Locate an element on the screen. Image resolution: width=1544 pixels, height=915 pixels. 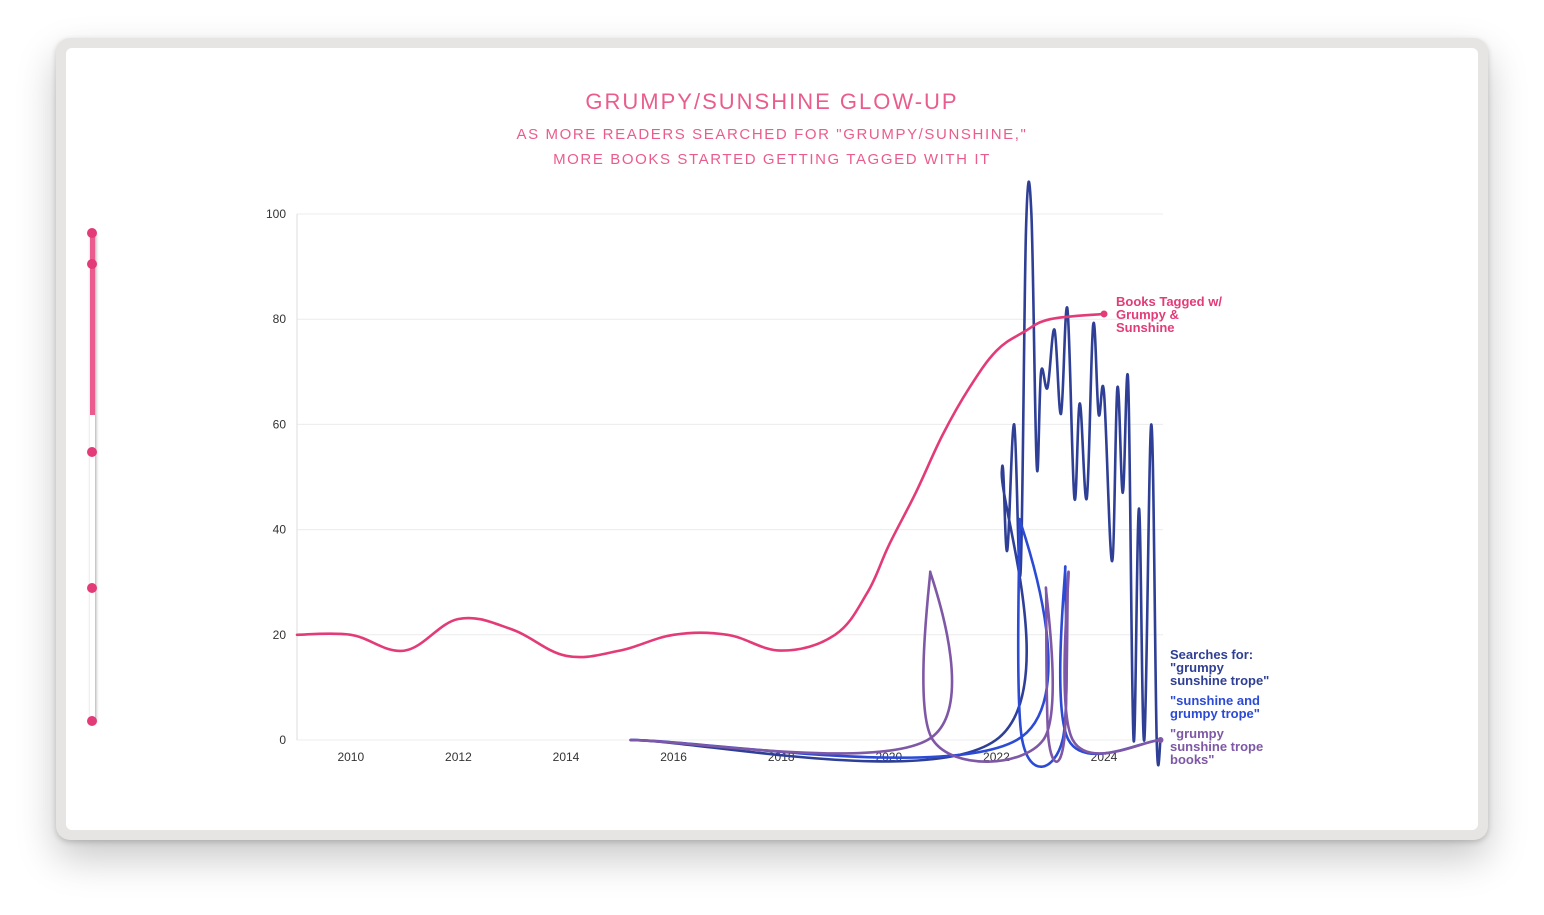
y-tick-label-20: 20 is located at coordinates (280, 635).